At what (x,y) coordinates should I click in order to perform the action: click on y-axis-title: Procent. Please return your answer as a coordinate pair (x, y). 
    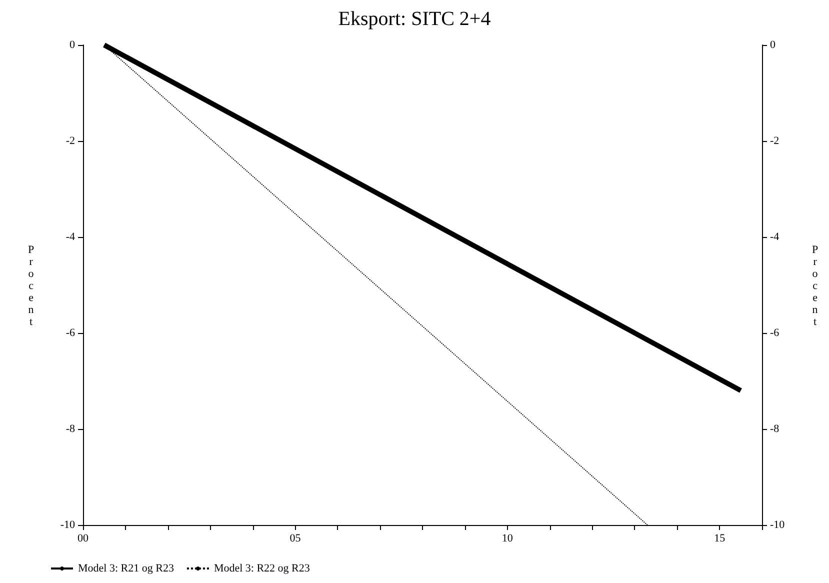
    Looking at the image, I should click on (31, 286).